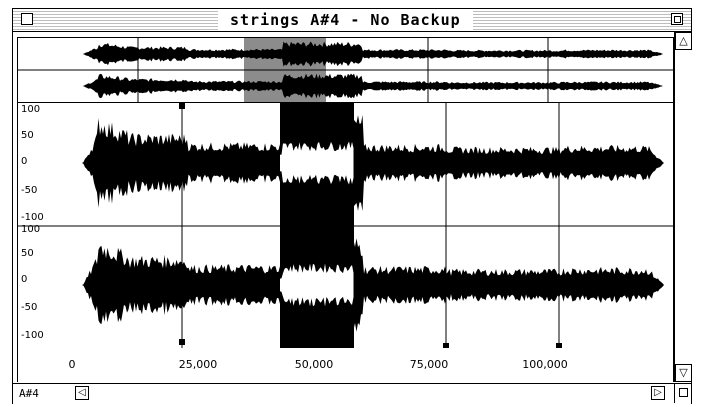  Describe the element at coordinates (682, 393) in the screenshot. I see `grow-box` at that location.